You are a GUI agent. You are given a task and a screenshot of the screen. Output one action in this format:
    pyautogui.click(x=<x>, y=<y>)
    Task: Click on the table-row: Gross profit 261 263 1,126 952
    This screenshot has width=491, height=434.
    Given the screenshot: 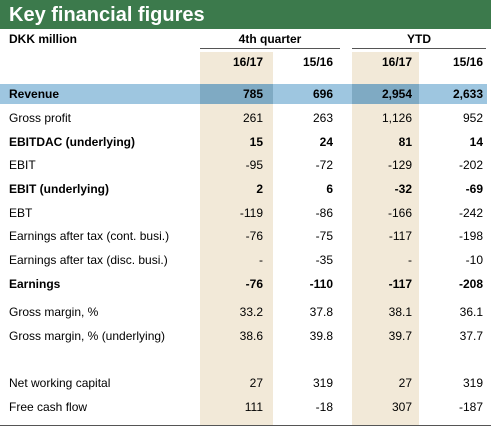 What is the action you would take?
    pyautogui.click(x=245, y=118)
    